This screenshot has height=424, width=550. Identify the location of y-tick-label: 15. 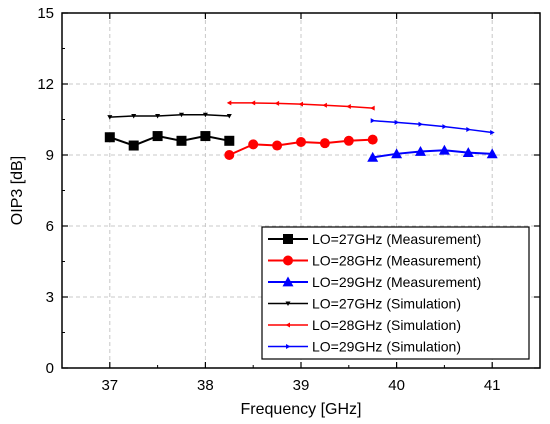
(45, 13).